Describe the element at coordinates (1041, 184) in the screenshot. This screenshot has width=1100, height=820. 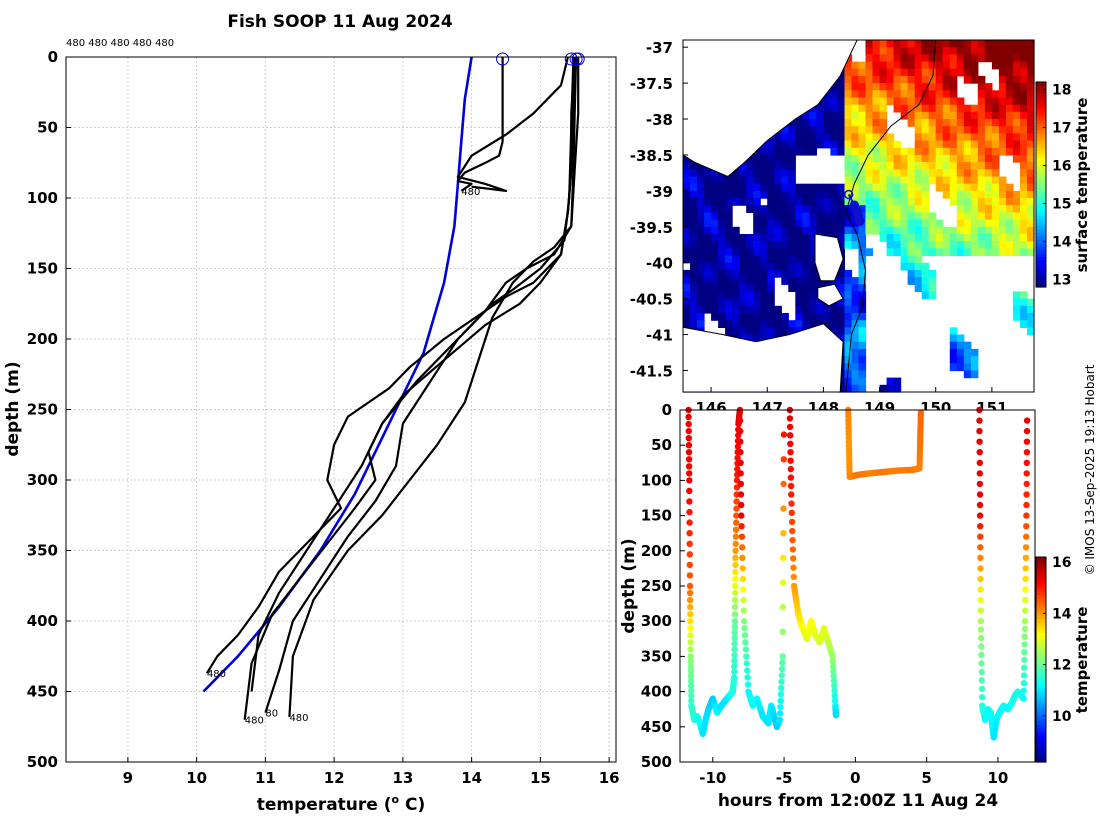
I see `sst-colorbar-frame` at that location.